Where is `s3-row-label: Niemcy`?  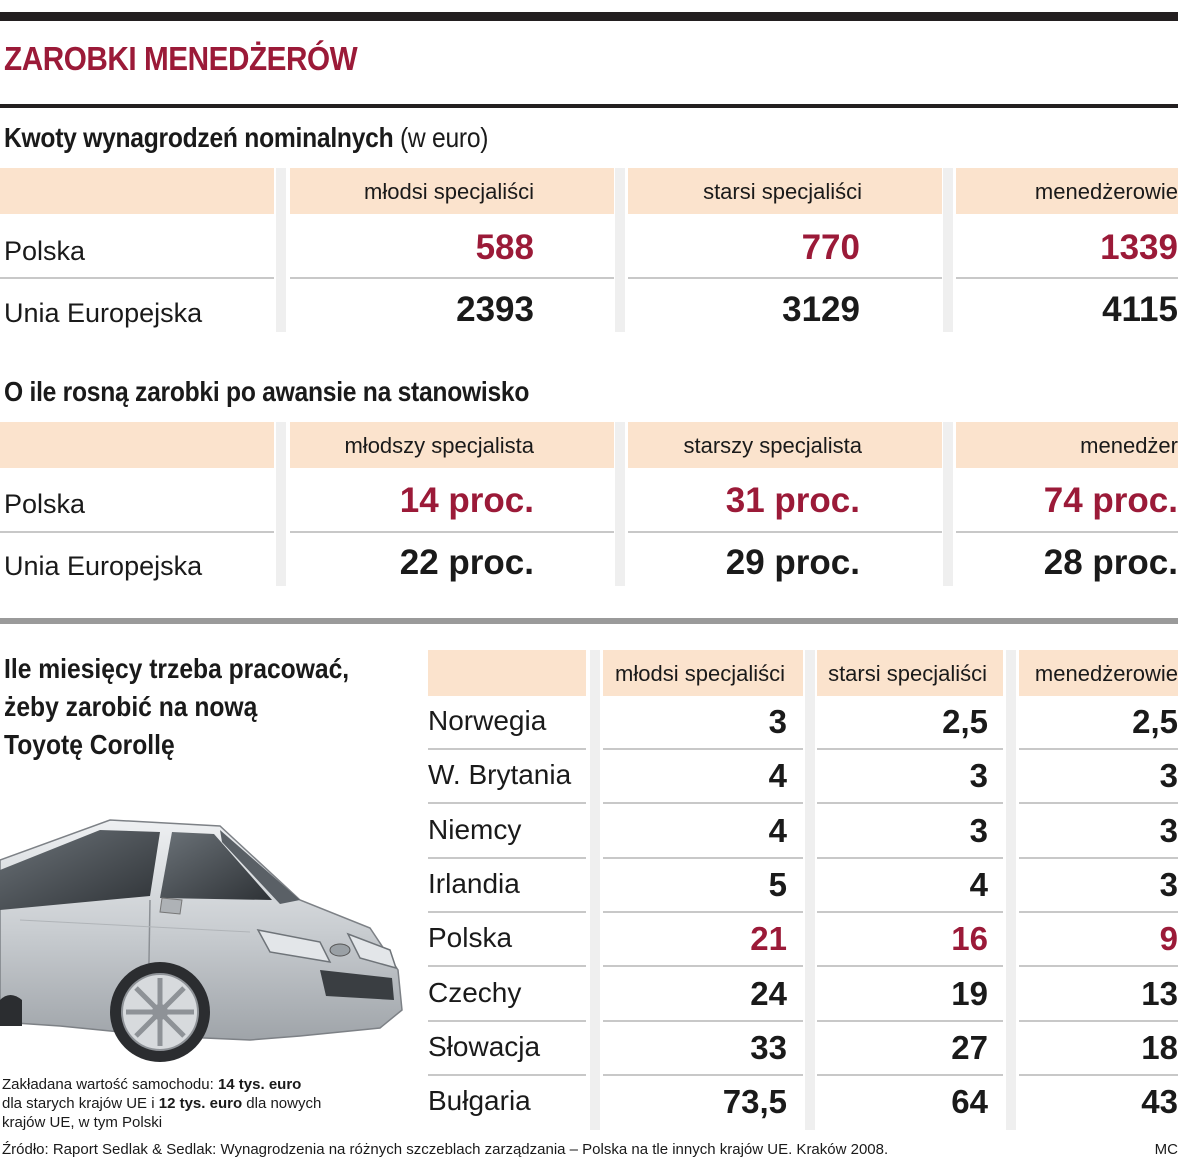
s3-row-label: Niemcy is located at coordinates (475, 829).